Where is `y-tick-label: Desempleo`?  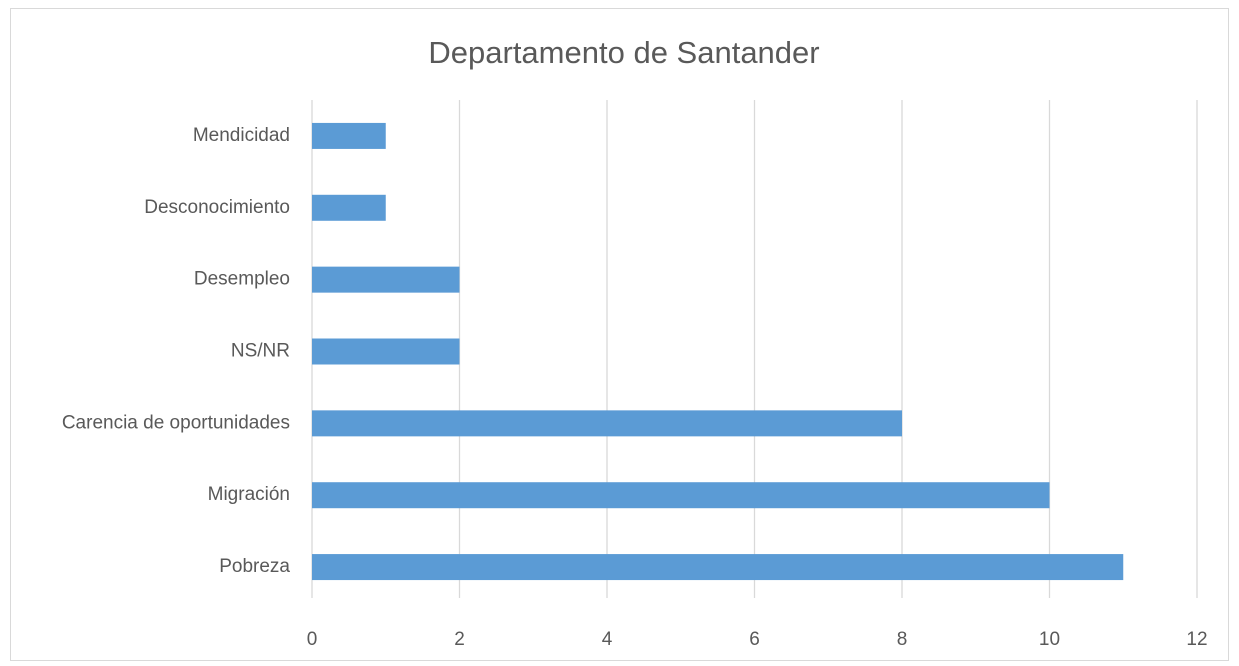 y-tick-label: Desempleo is located at coordinates (242, 279).